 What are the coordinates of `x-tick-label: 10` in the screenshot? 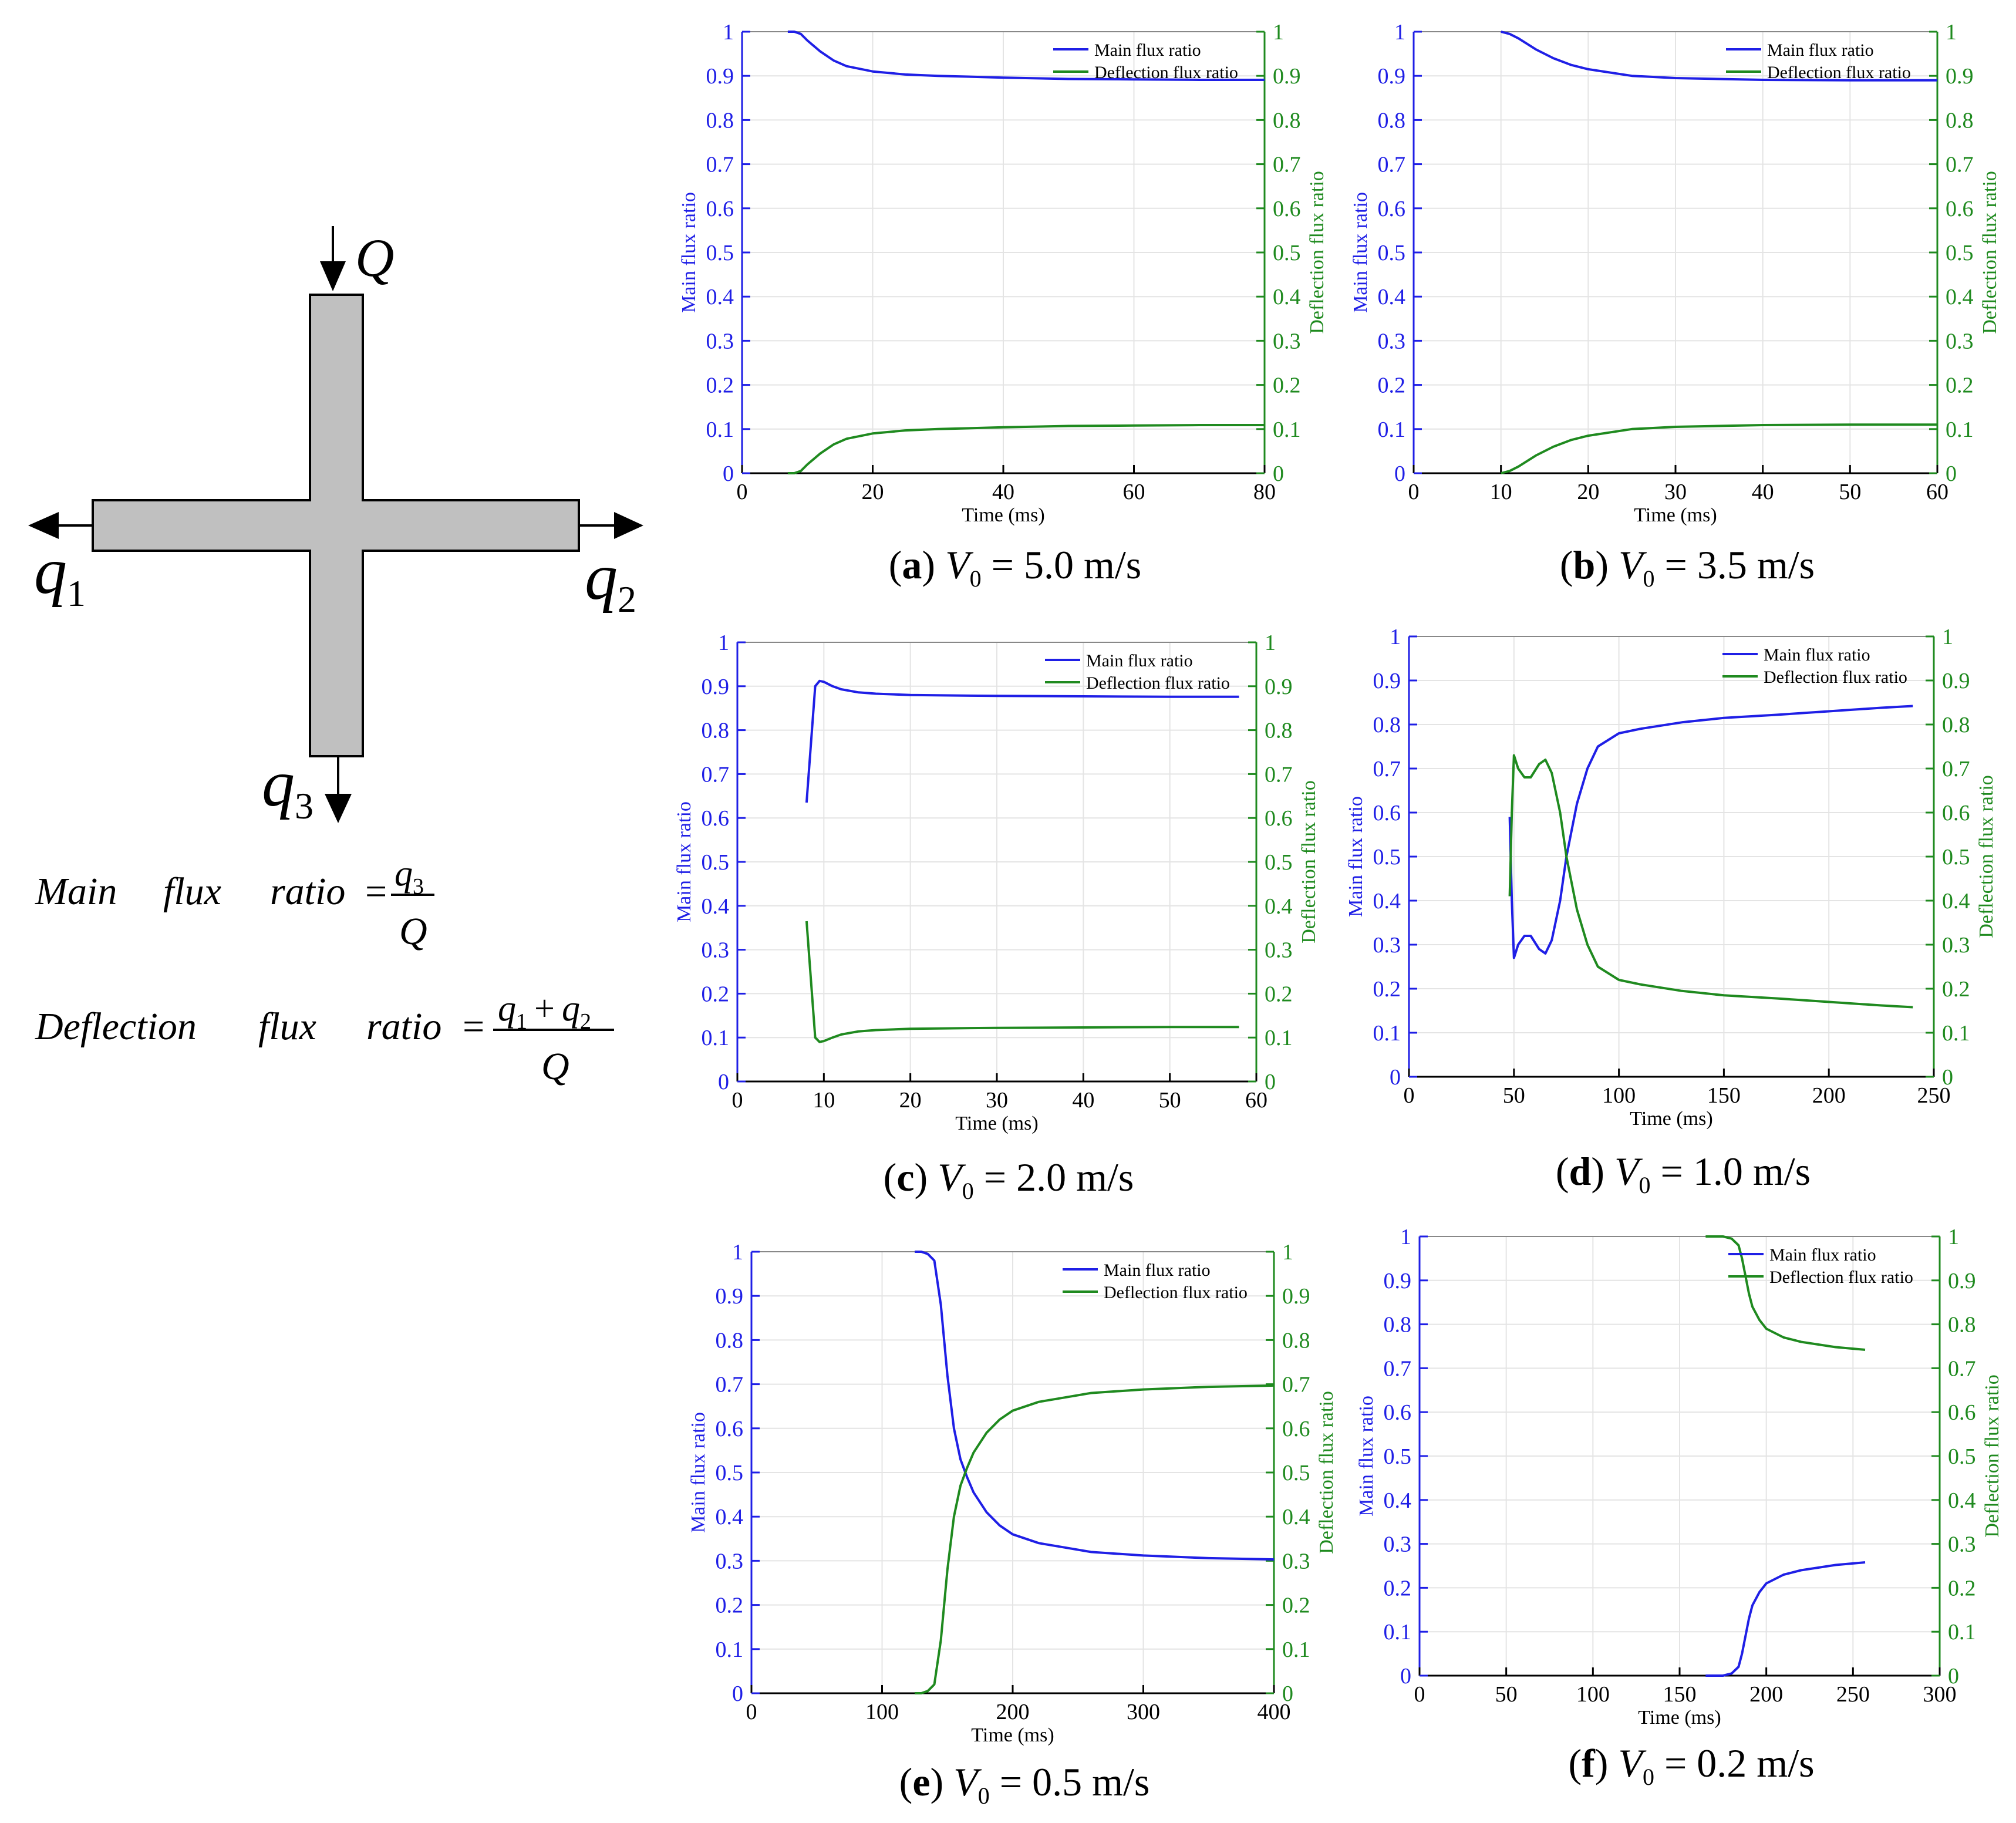 It's located at (824, 1101).